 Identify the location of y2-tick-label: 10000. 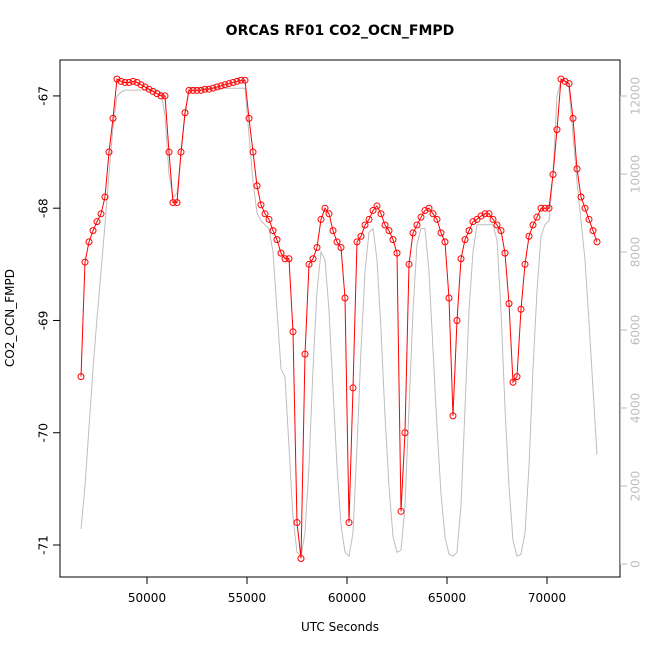
(636, 174).